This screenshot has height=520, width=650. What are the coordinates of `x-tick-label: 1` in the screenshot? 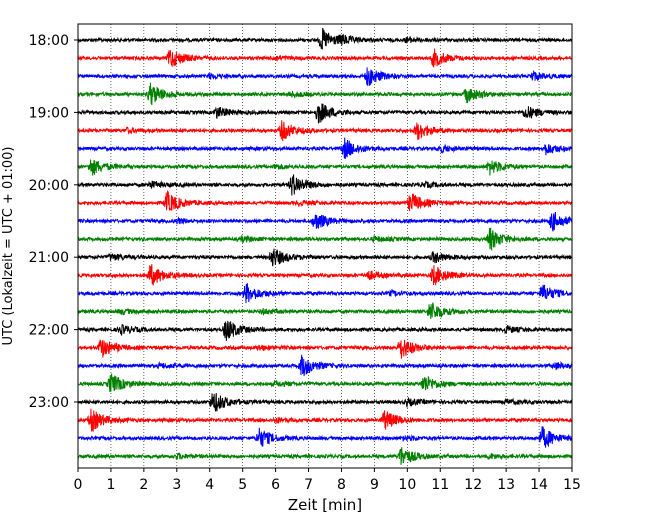 It's located at (110, 485).